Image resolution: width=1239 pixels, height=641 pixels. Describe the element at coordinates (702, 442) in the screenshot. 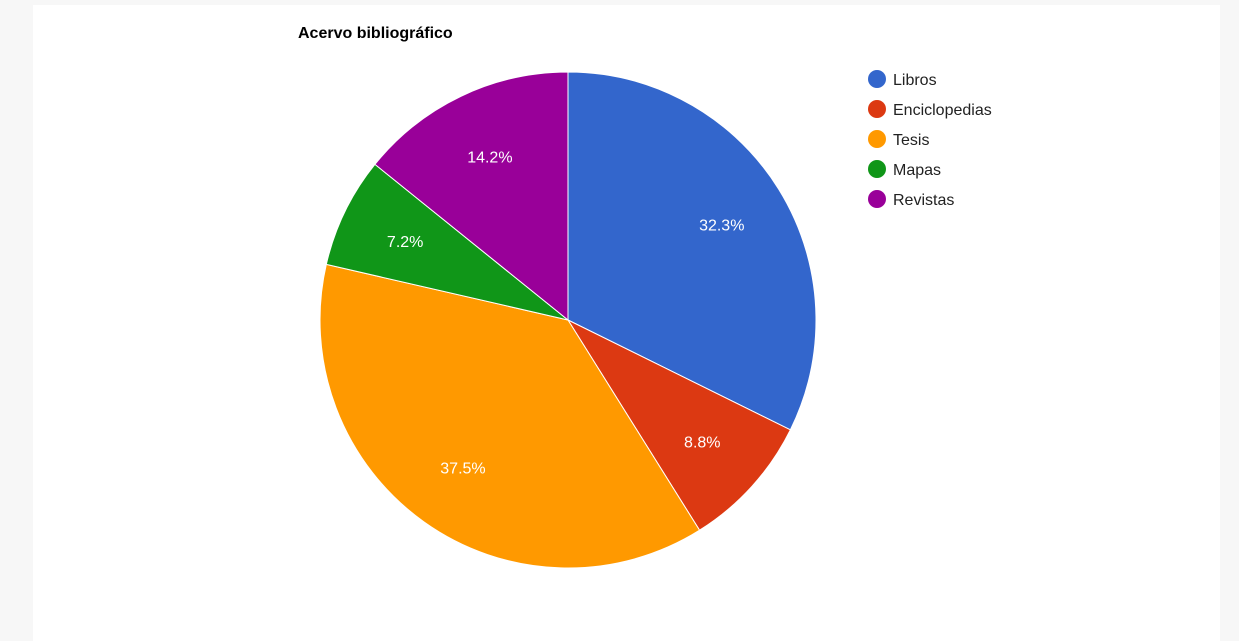

I see `slice-label-enciclopedias: 8.8%` at that location.